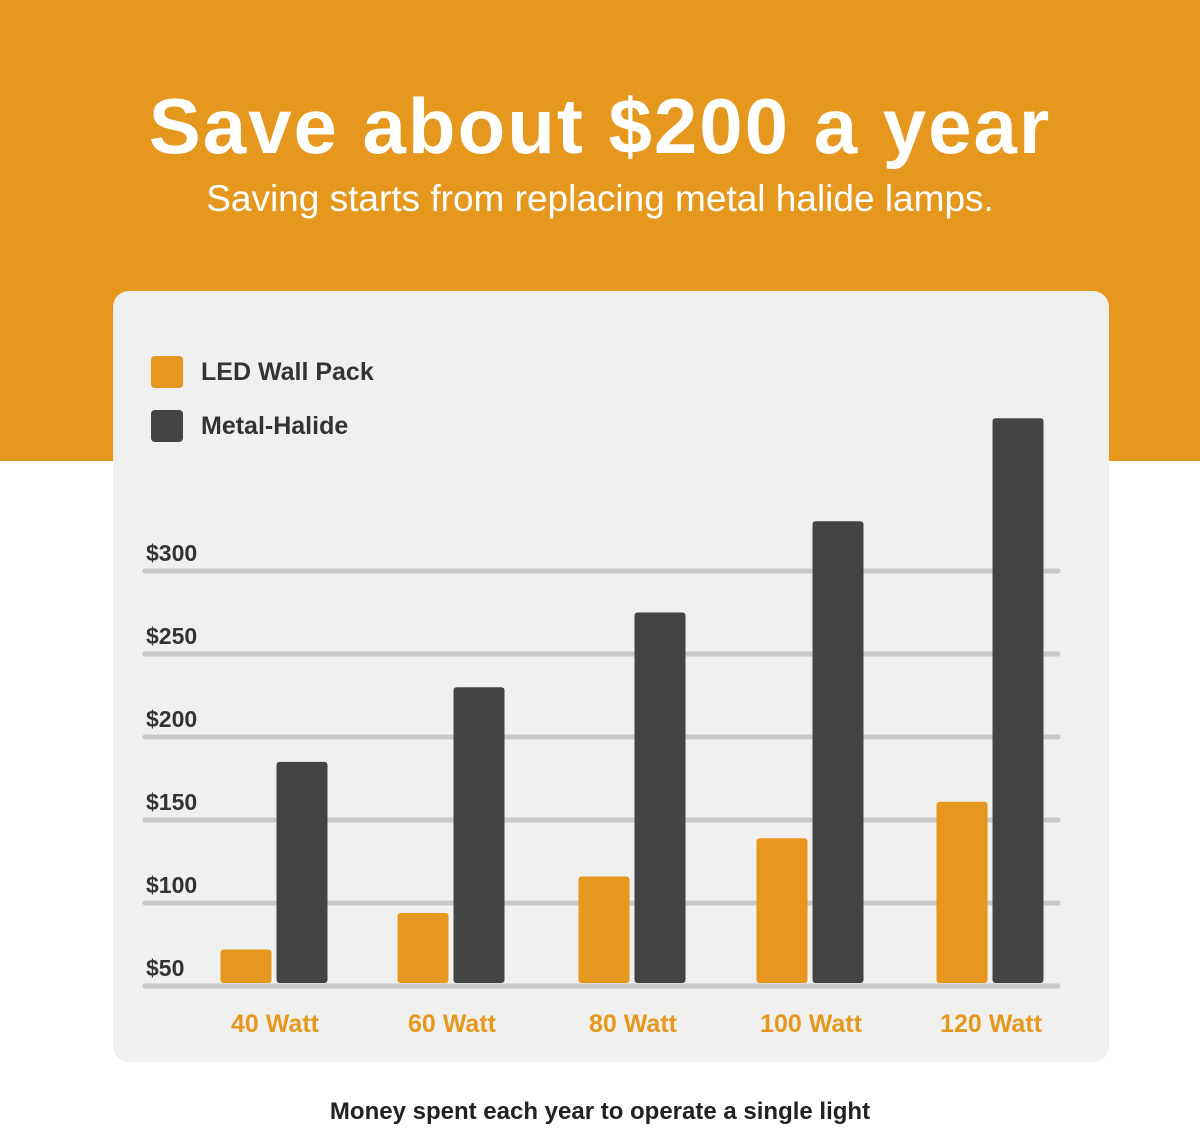  What do you see at coordinates (302, 872) in the screenshot?
I see `bar-metal-halide-40-watt` at bounding box center [302, 872].